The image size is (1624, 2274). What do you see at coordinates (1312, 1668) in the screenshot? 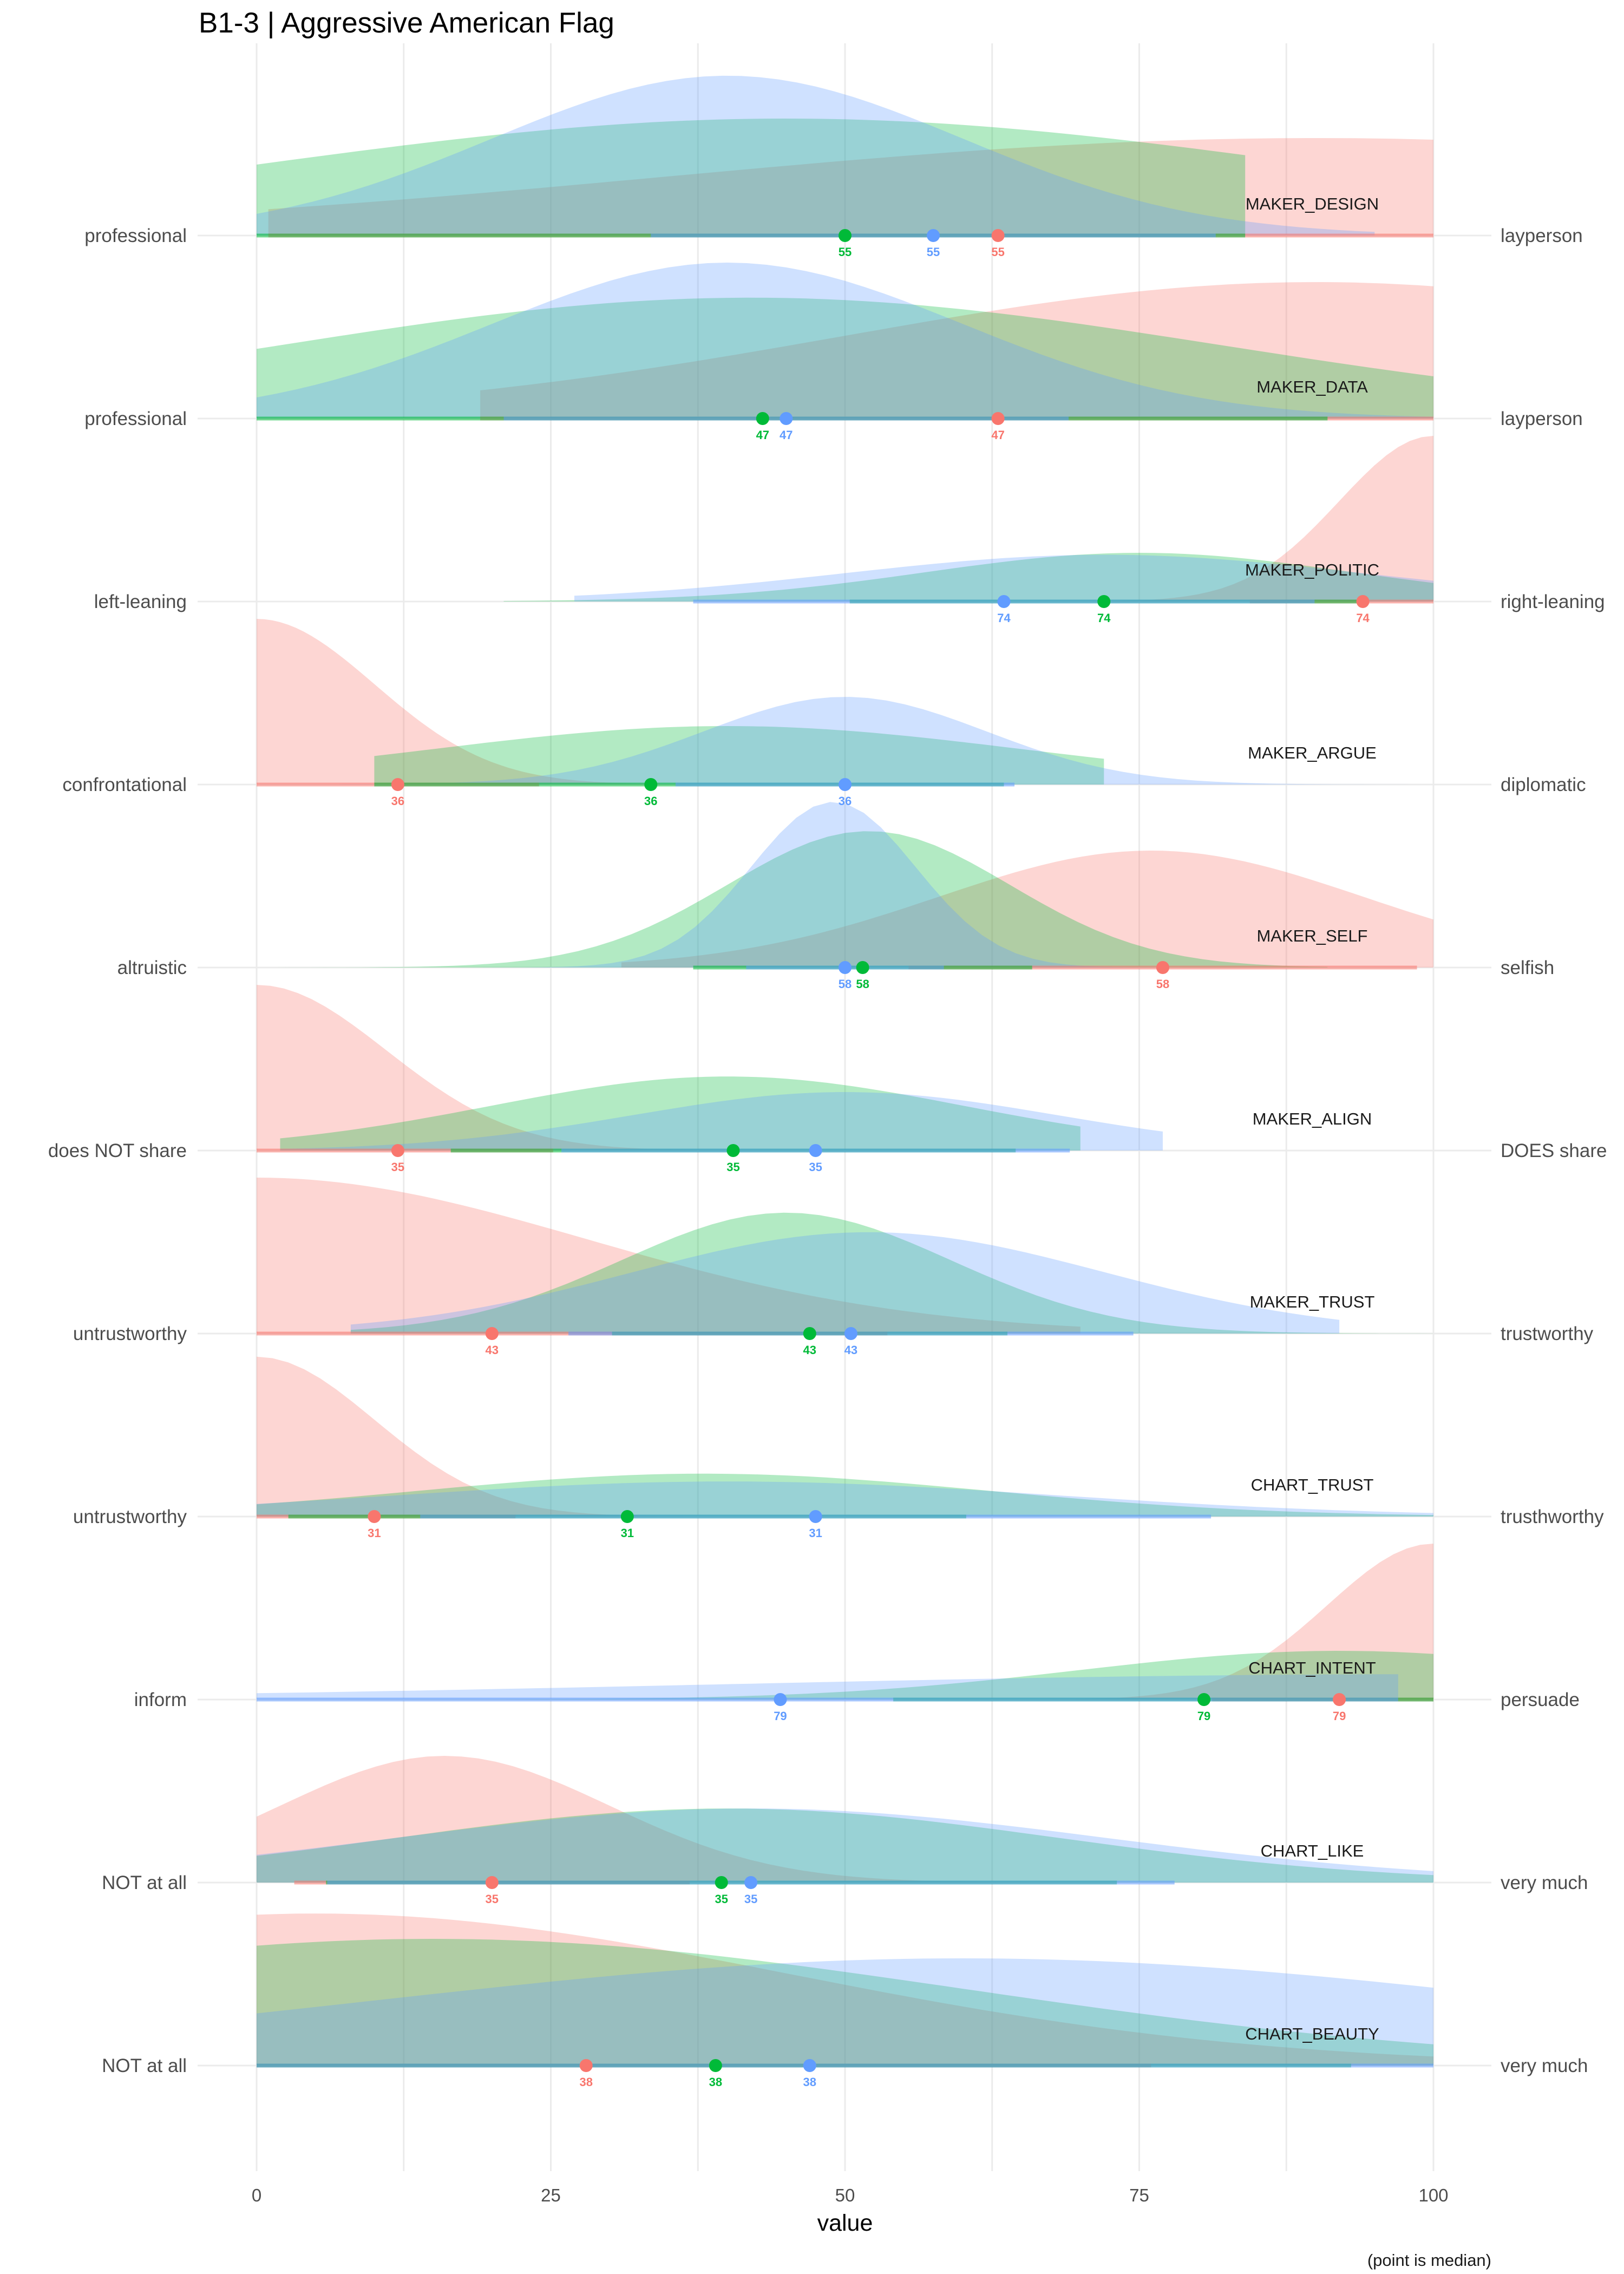
I see `facet-label: CHART_INTENT` at bounding box center [1312, 1668].